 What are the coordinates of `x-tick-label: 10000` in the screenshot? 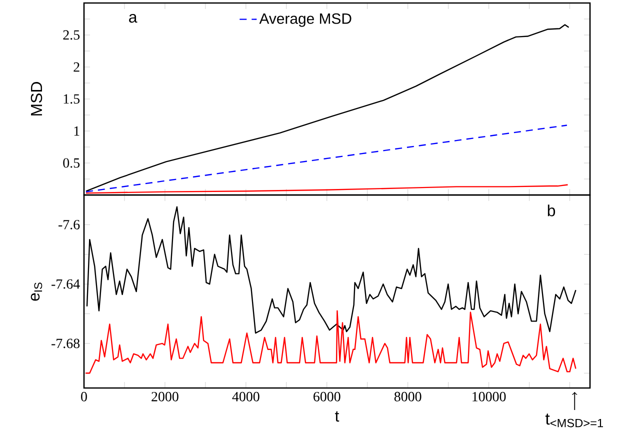 It's located at (489, 397).